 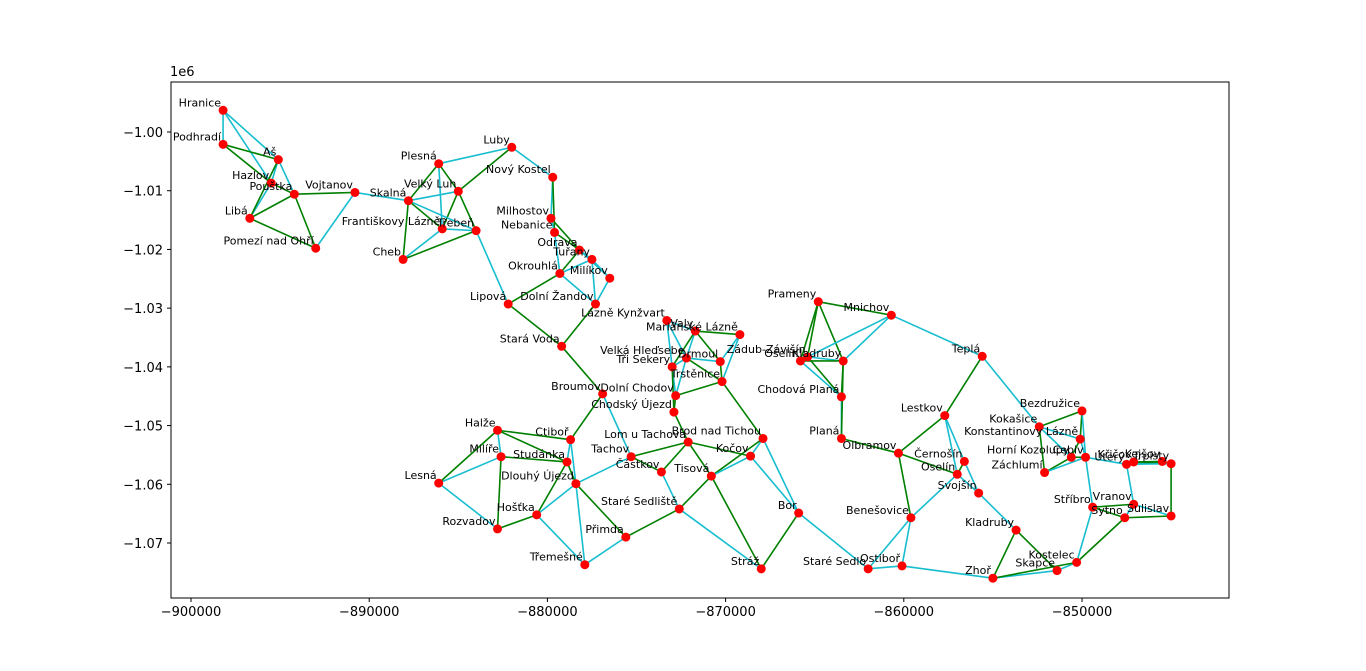 What do you see at coordinates (143, 427) in the screenshot?
I see `y-tick-label: −1.05` at bounding box center [143, 427].